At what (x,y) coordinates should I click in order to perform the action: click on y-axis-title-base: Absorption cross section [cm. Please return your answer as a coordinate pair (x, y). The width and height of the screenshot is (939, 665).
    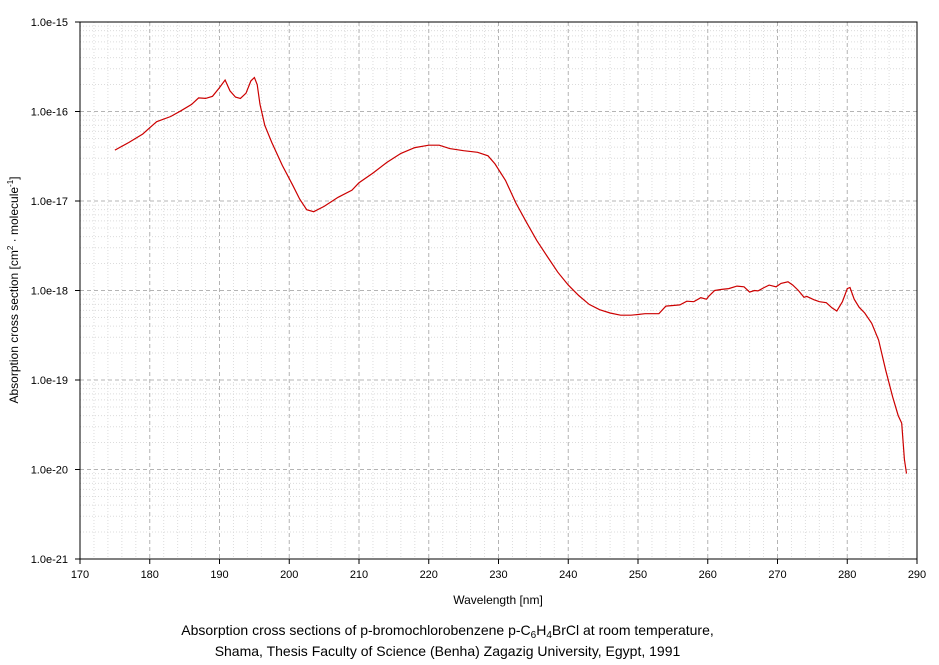
    Looking at the image, I should click on (14, 326).